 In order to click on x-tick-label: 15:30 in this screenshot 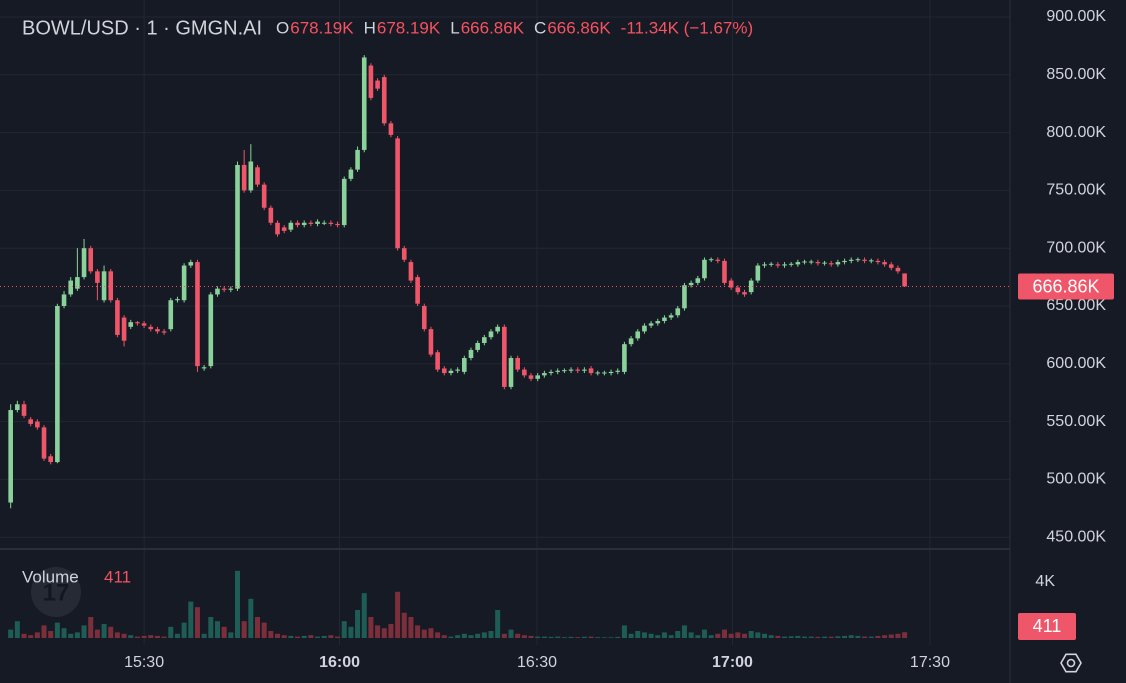, I will do `click(144, 662)`.